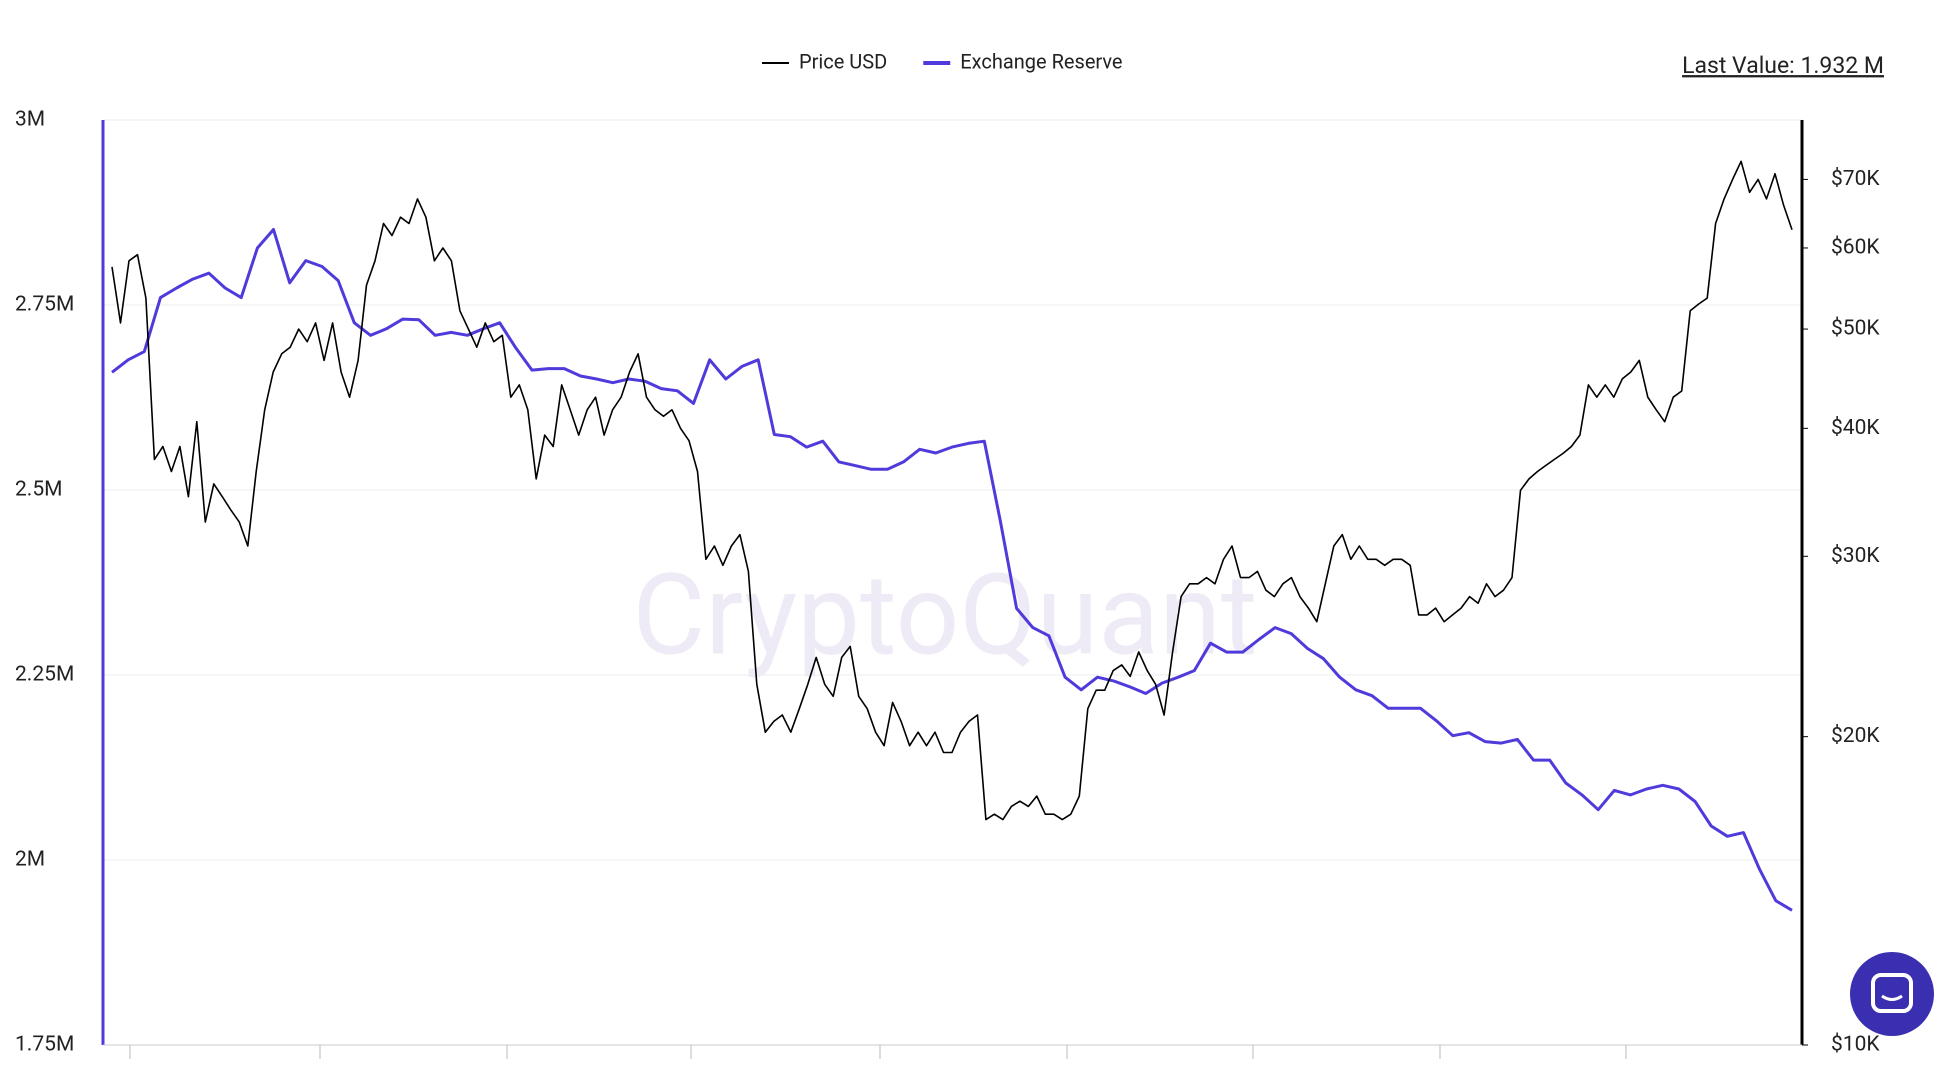  What do you see at coordinates (1855, 1045) in the screenshot?
I see `y2-tick-label: $10K` at bounding box center [1855, 1045].